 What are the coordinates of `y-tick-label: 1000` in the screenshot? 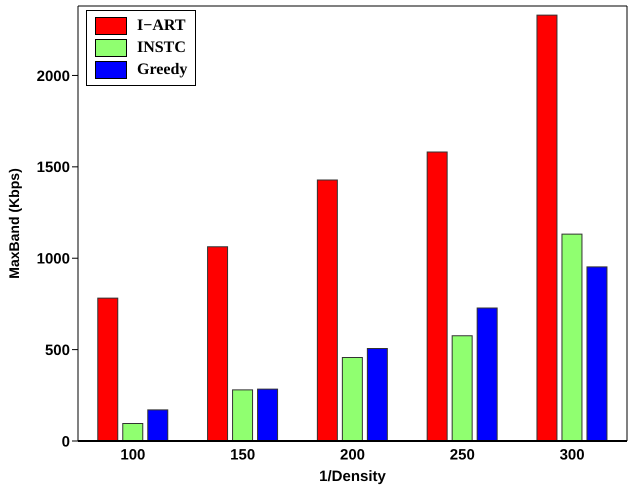 It's located at (53, 259).